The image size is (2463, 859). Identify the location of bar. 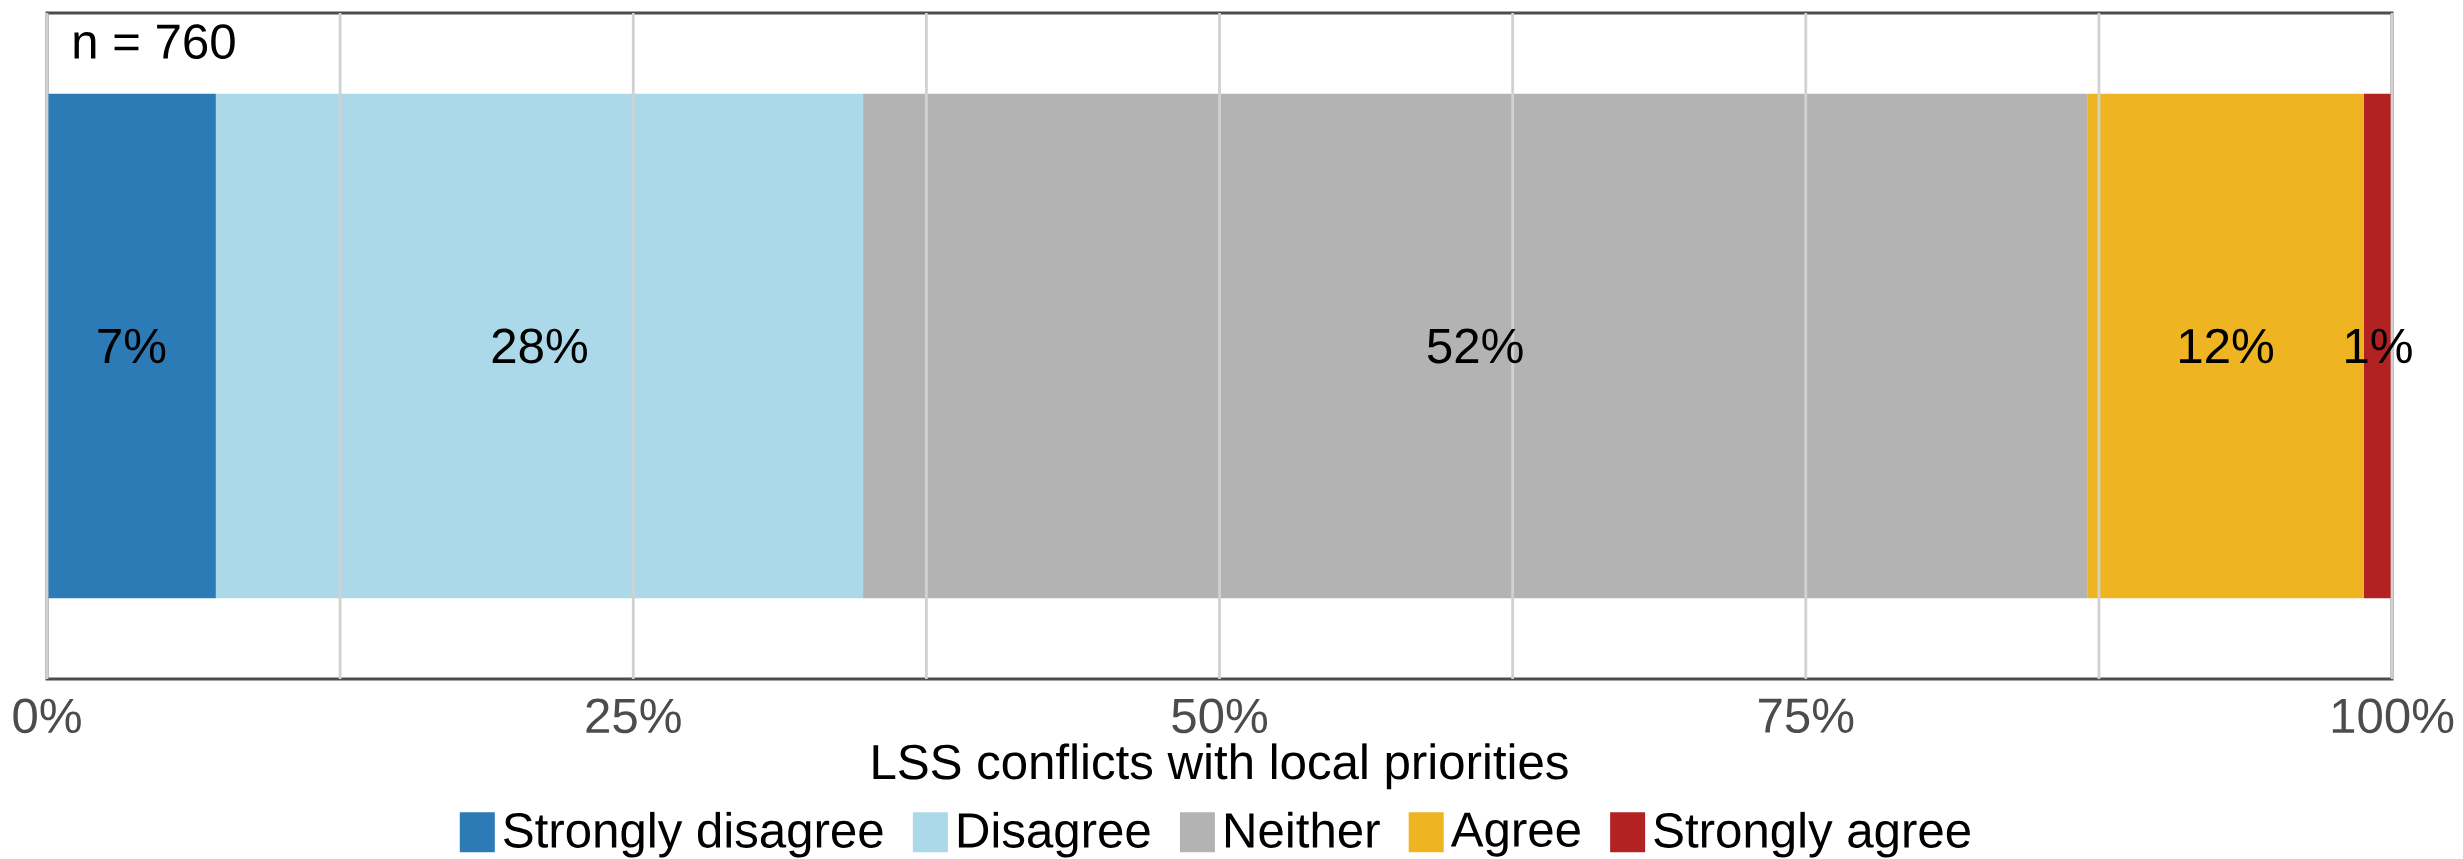
(131, 346).